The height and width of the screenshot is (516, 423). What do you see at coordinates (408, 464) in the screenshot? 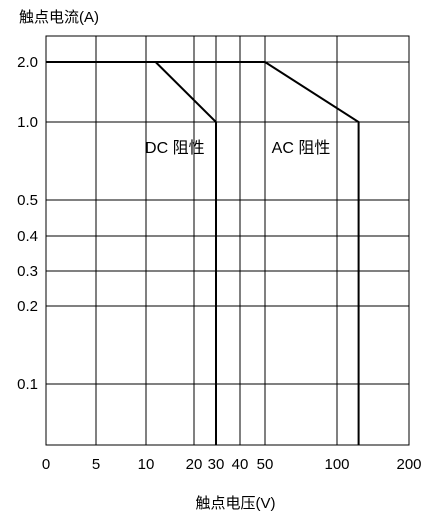
I see `x-tick-label: 200` at bounding box center [408, 464].